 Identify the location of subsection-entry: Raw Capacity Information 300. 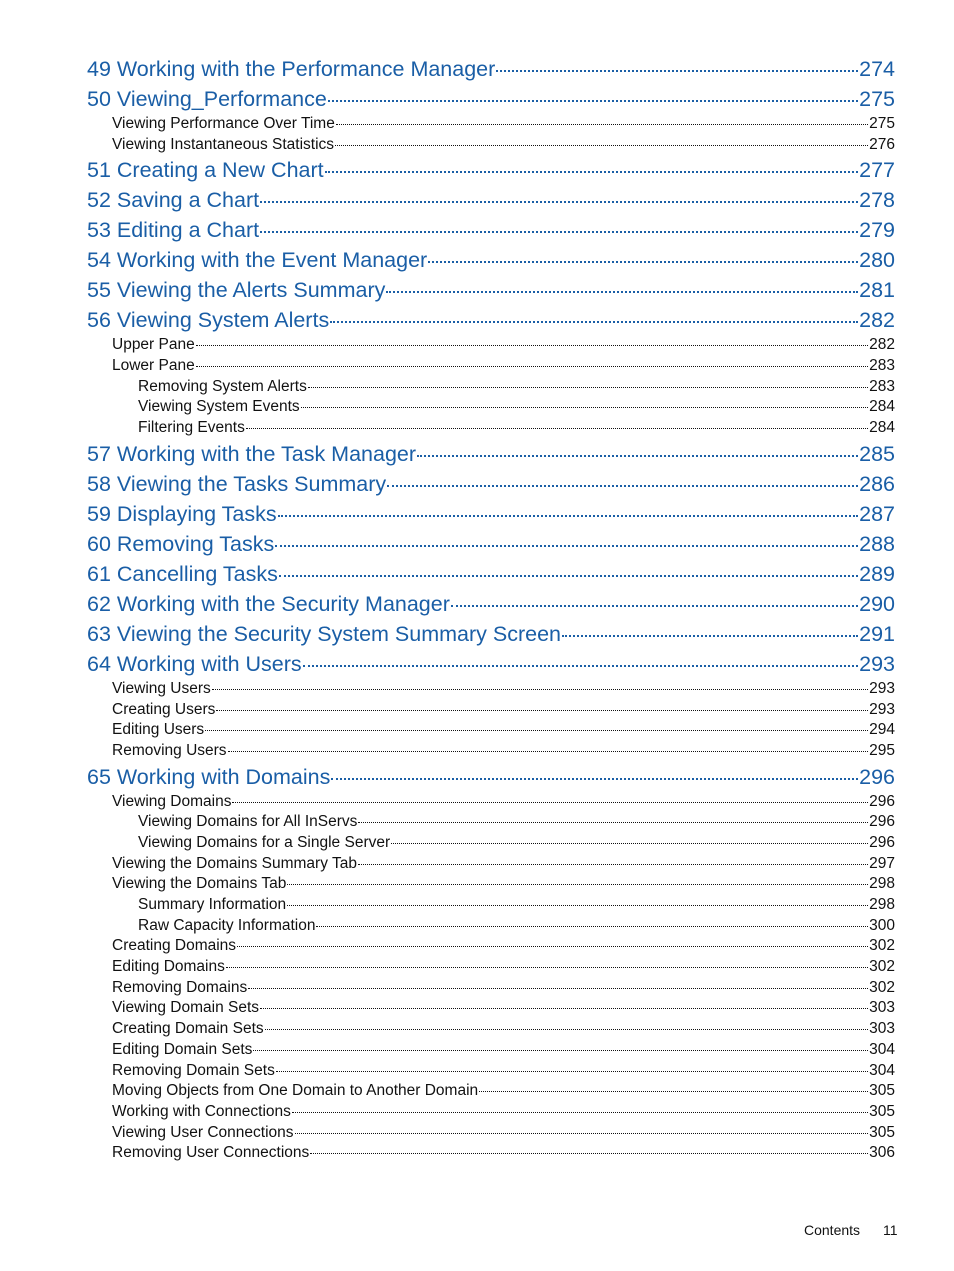
(516, 926).